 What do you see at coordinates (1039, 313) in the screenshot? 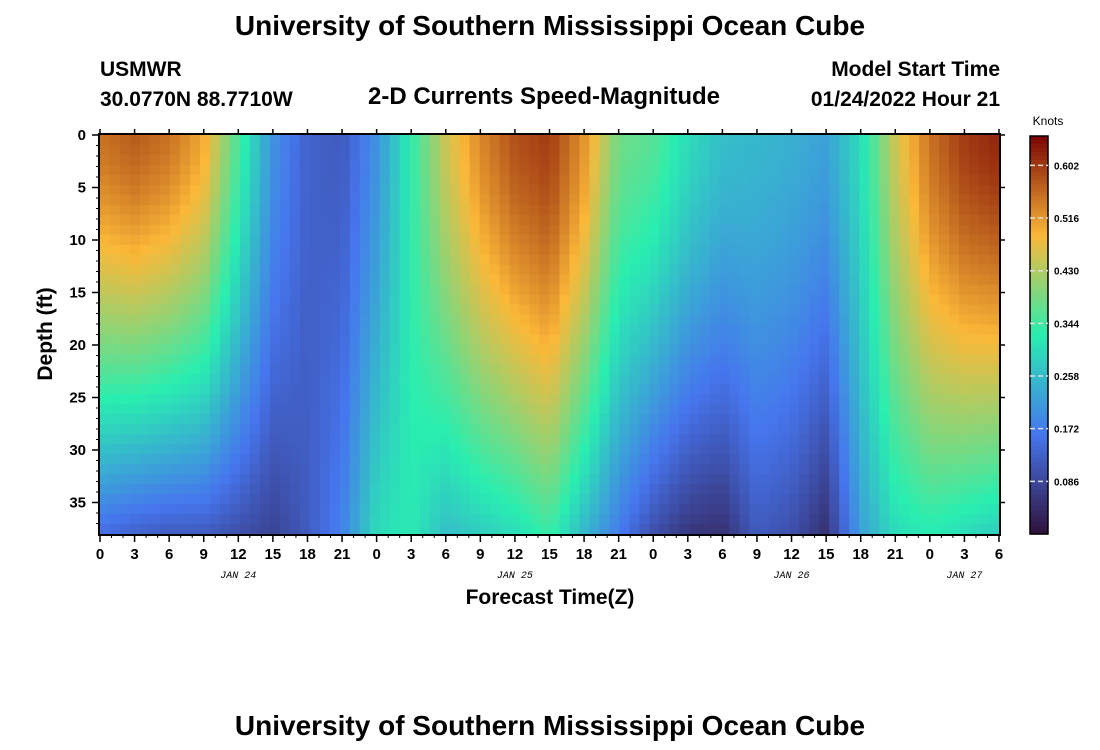
I see `colorbar-swatch` at bounding box center [1039, 313].